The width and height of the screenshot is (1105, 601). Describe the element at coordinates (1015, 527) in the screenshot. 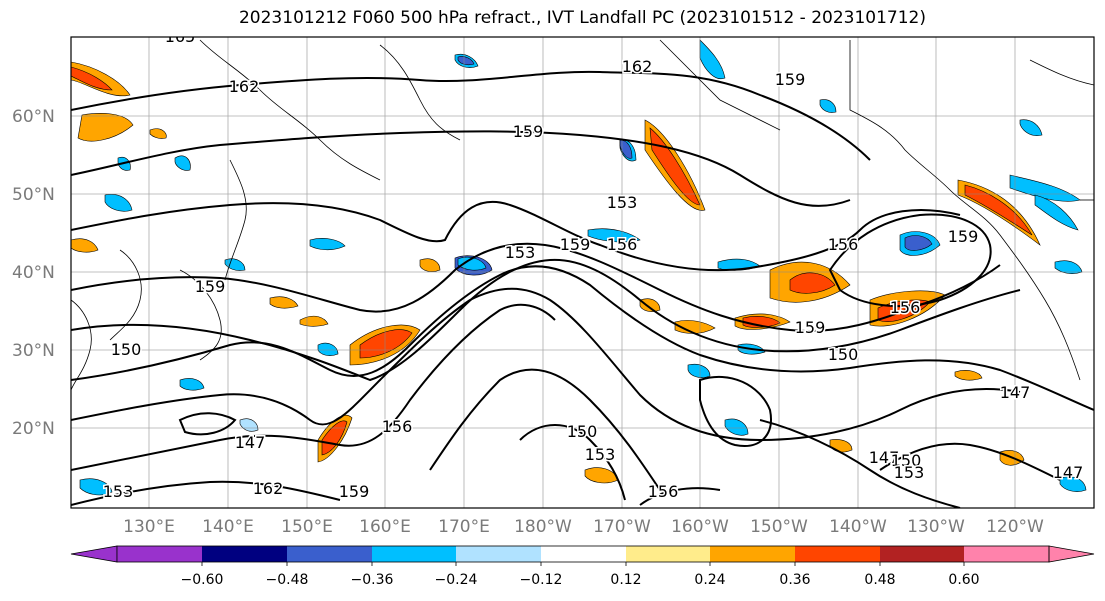

I see `lon-label: 120°W` at that location.